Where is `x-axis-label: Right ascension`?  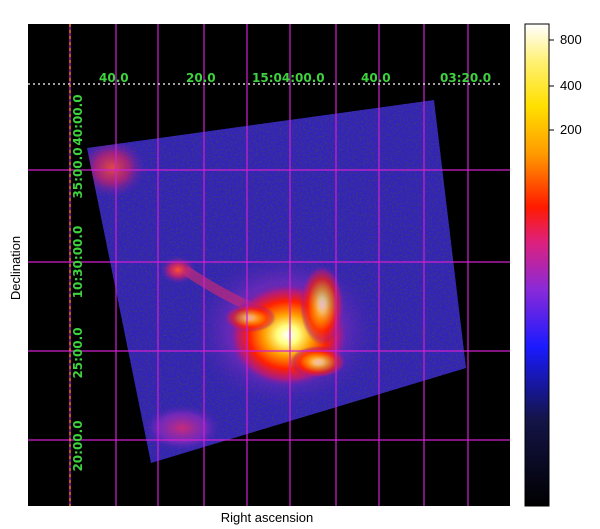 x-axis-label: Right ascension is located at coordinates (267, 517).